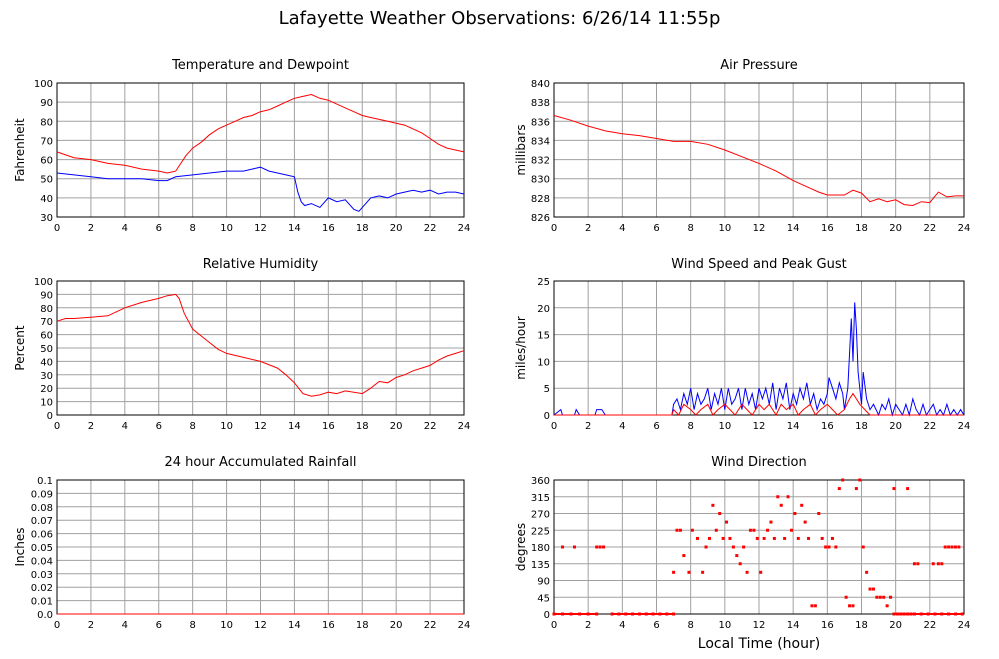 This screenshot has width=999, height=659. I want to click on series-line-blue, so click(759, 359).